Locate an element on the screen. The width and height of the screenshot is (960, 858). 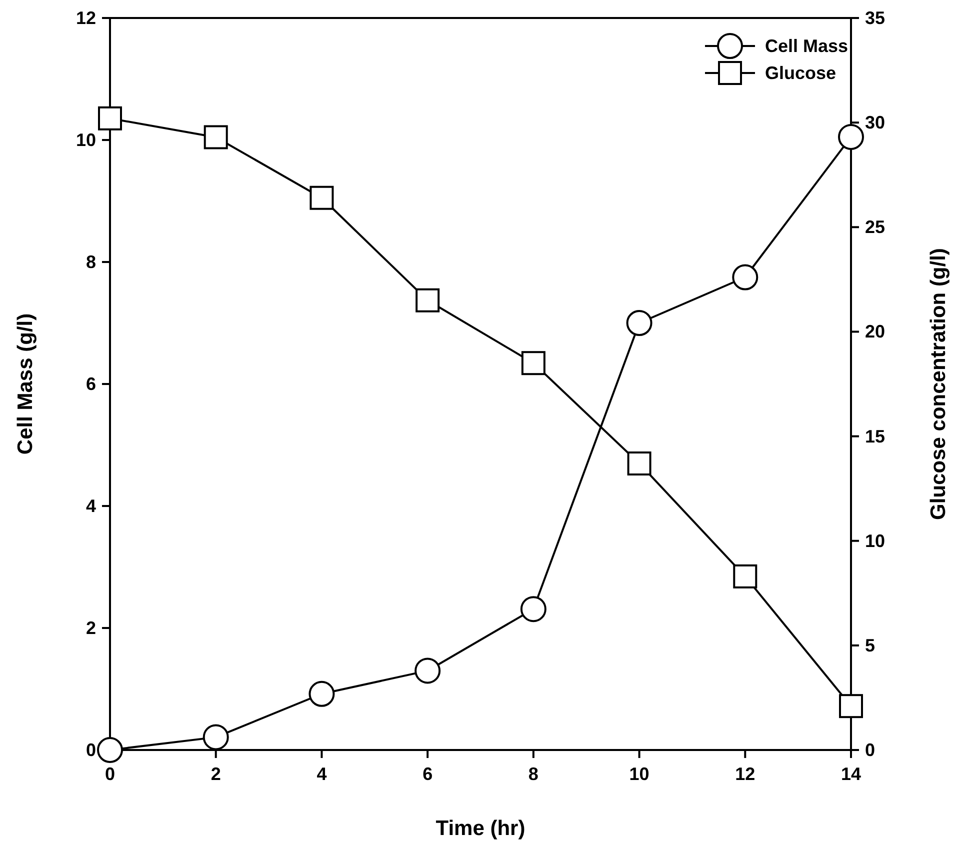
x-tick-label: 14 is located at coordinates (851, 774).